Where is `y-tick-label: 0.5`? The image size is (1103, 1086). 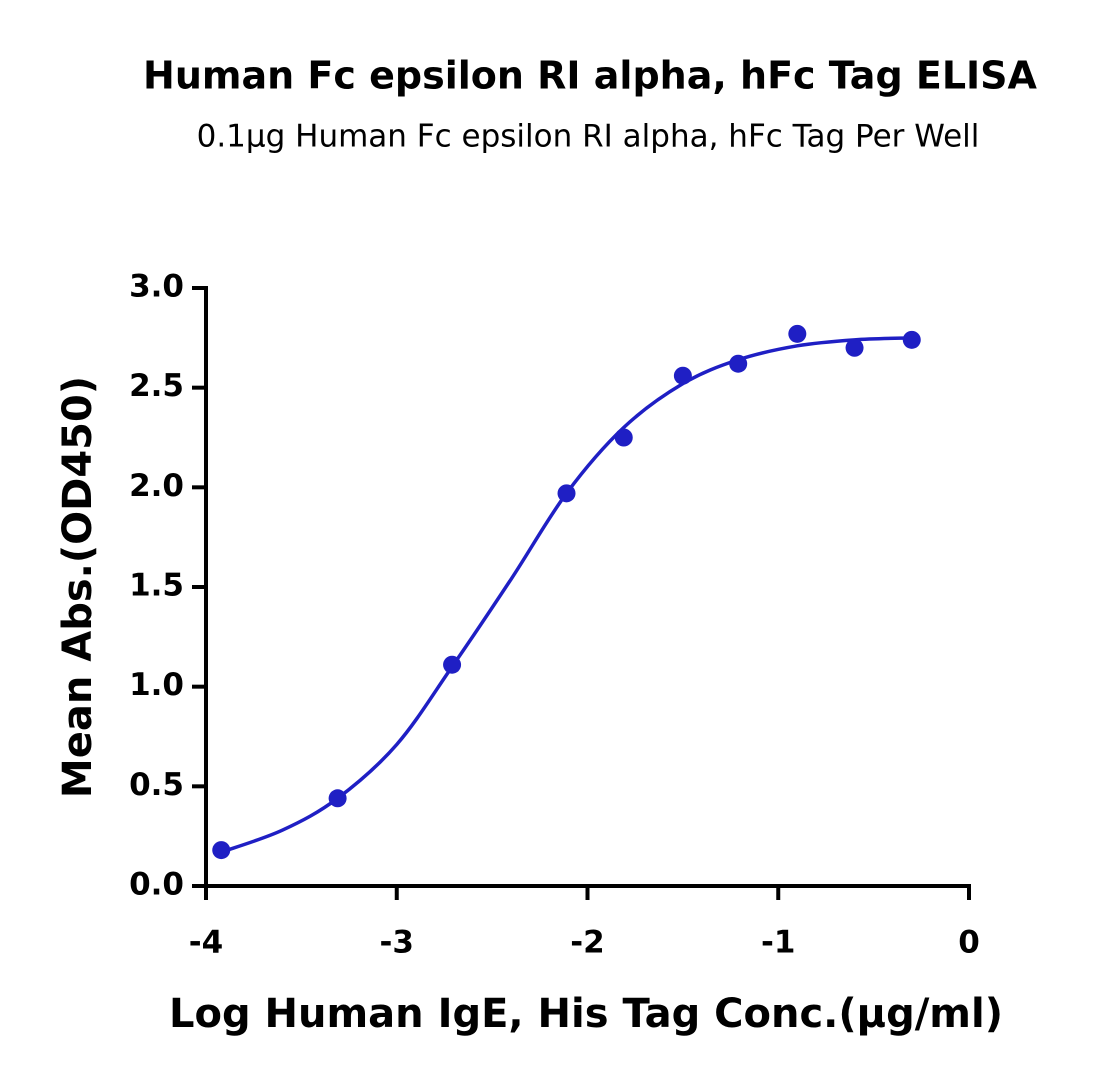 y-tick-label: 0.5 is located at coordinates (156, 785).